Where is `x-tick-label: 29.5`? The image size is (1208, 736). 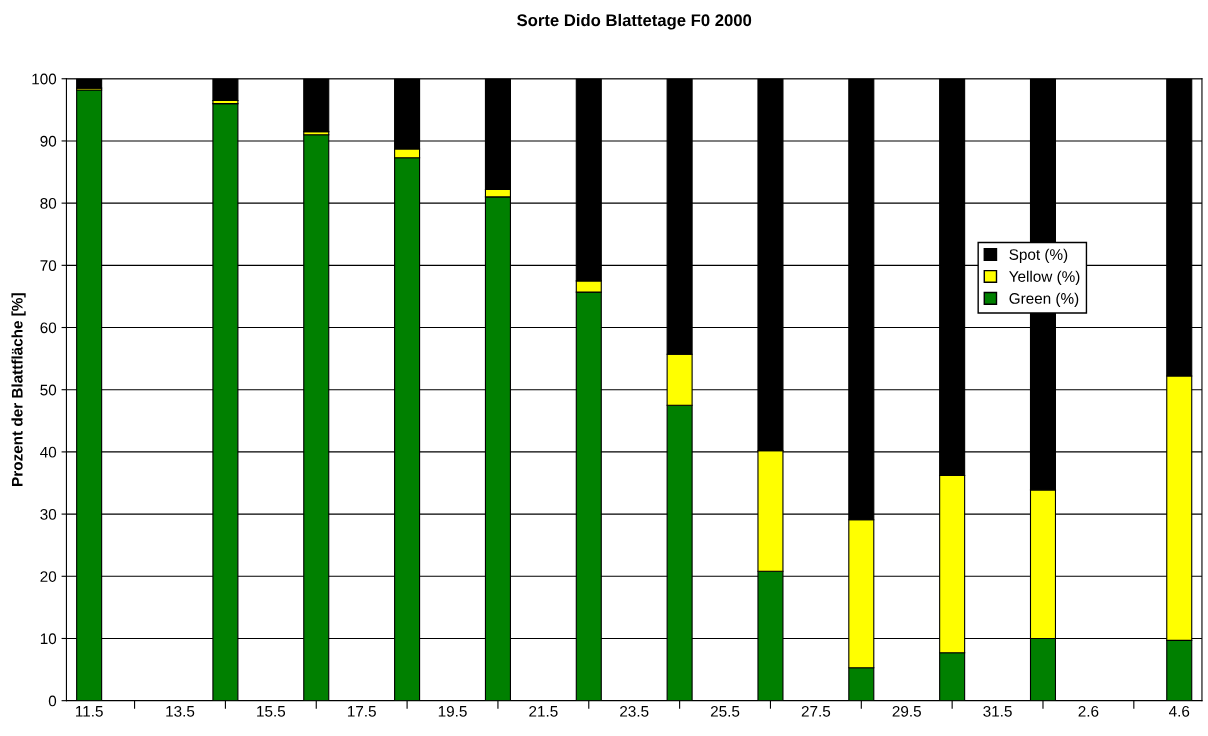 x-tick-label: 29.5 is located at coordinates (906, 711).